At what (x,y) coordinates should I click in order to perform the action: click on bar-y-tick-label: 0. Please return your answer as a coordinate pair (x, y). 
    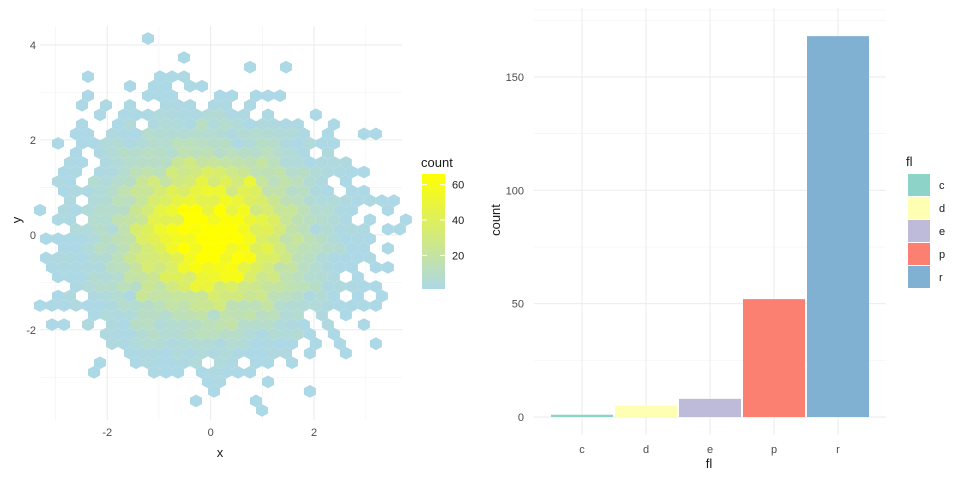
    Looking at the image, I should click on (521, 418).